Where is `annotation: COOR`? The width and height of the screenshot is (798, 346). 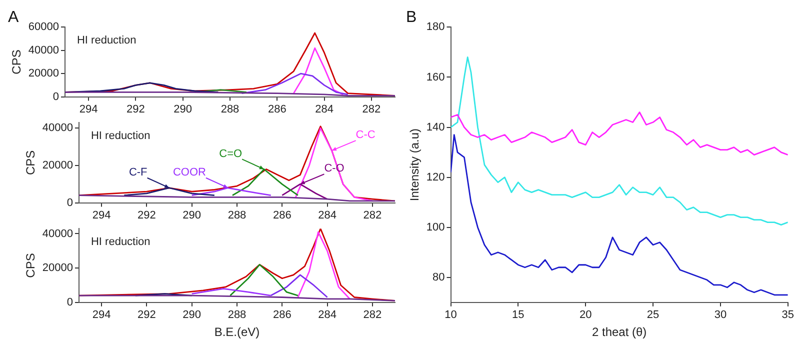 annotation: COOR is located at coordinates (189, 172).